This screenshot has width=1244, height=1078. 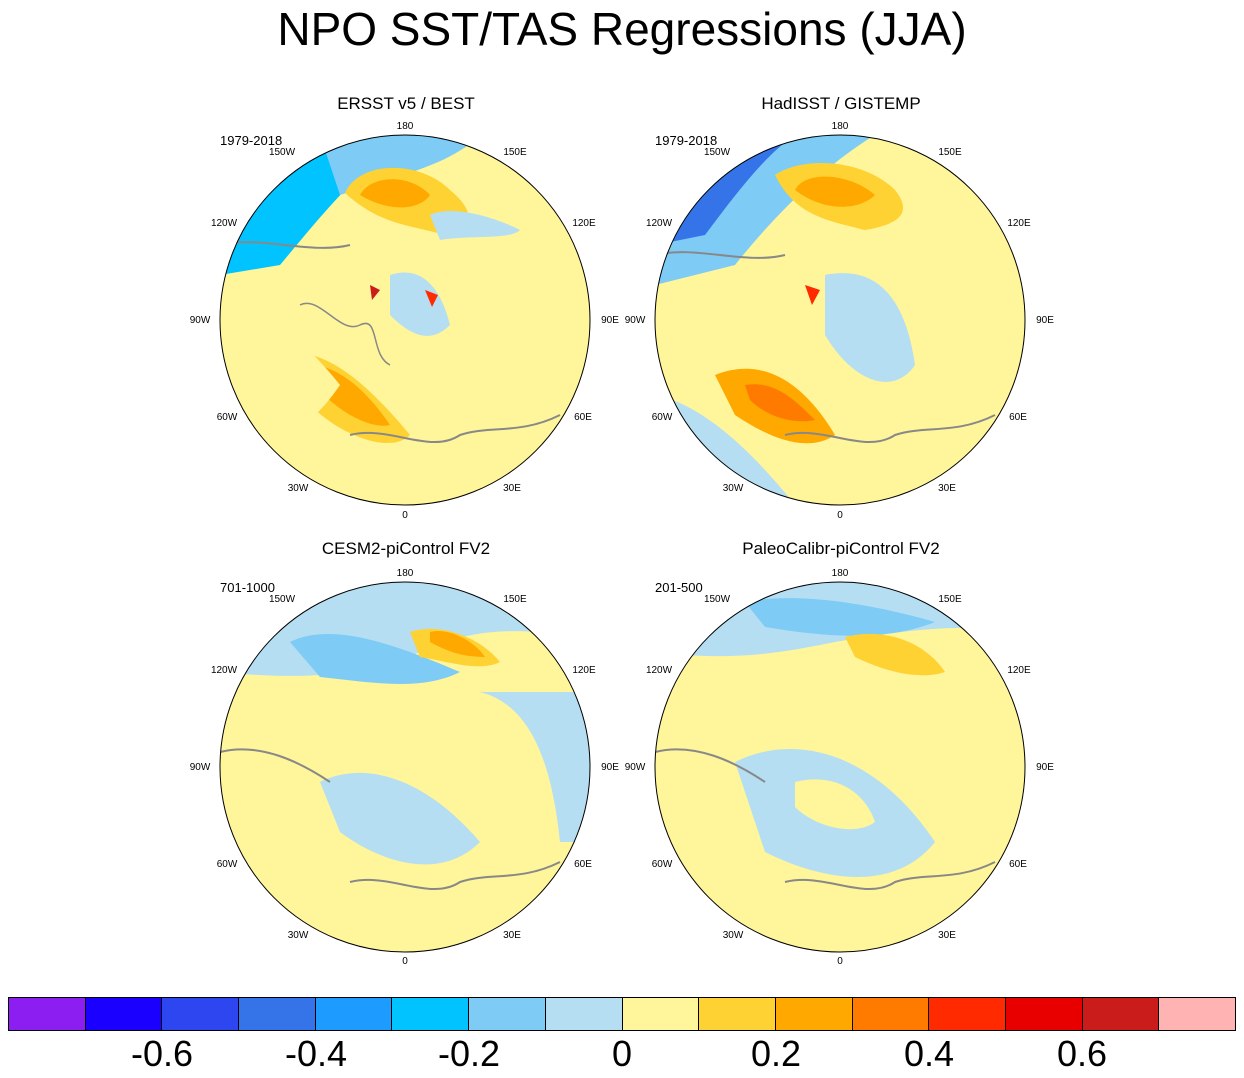 What do you see at coordinates (1082, 1053) in the screenshot?
I see `colorbar-label: 0.6` at bounding box center [1082, 1053].